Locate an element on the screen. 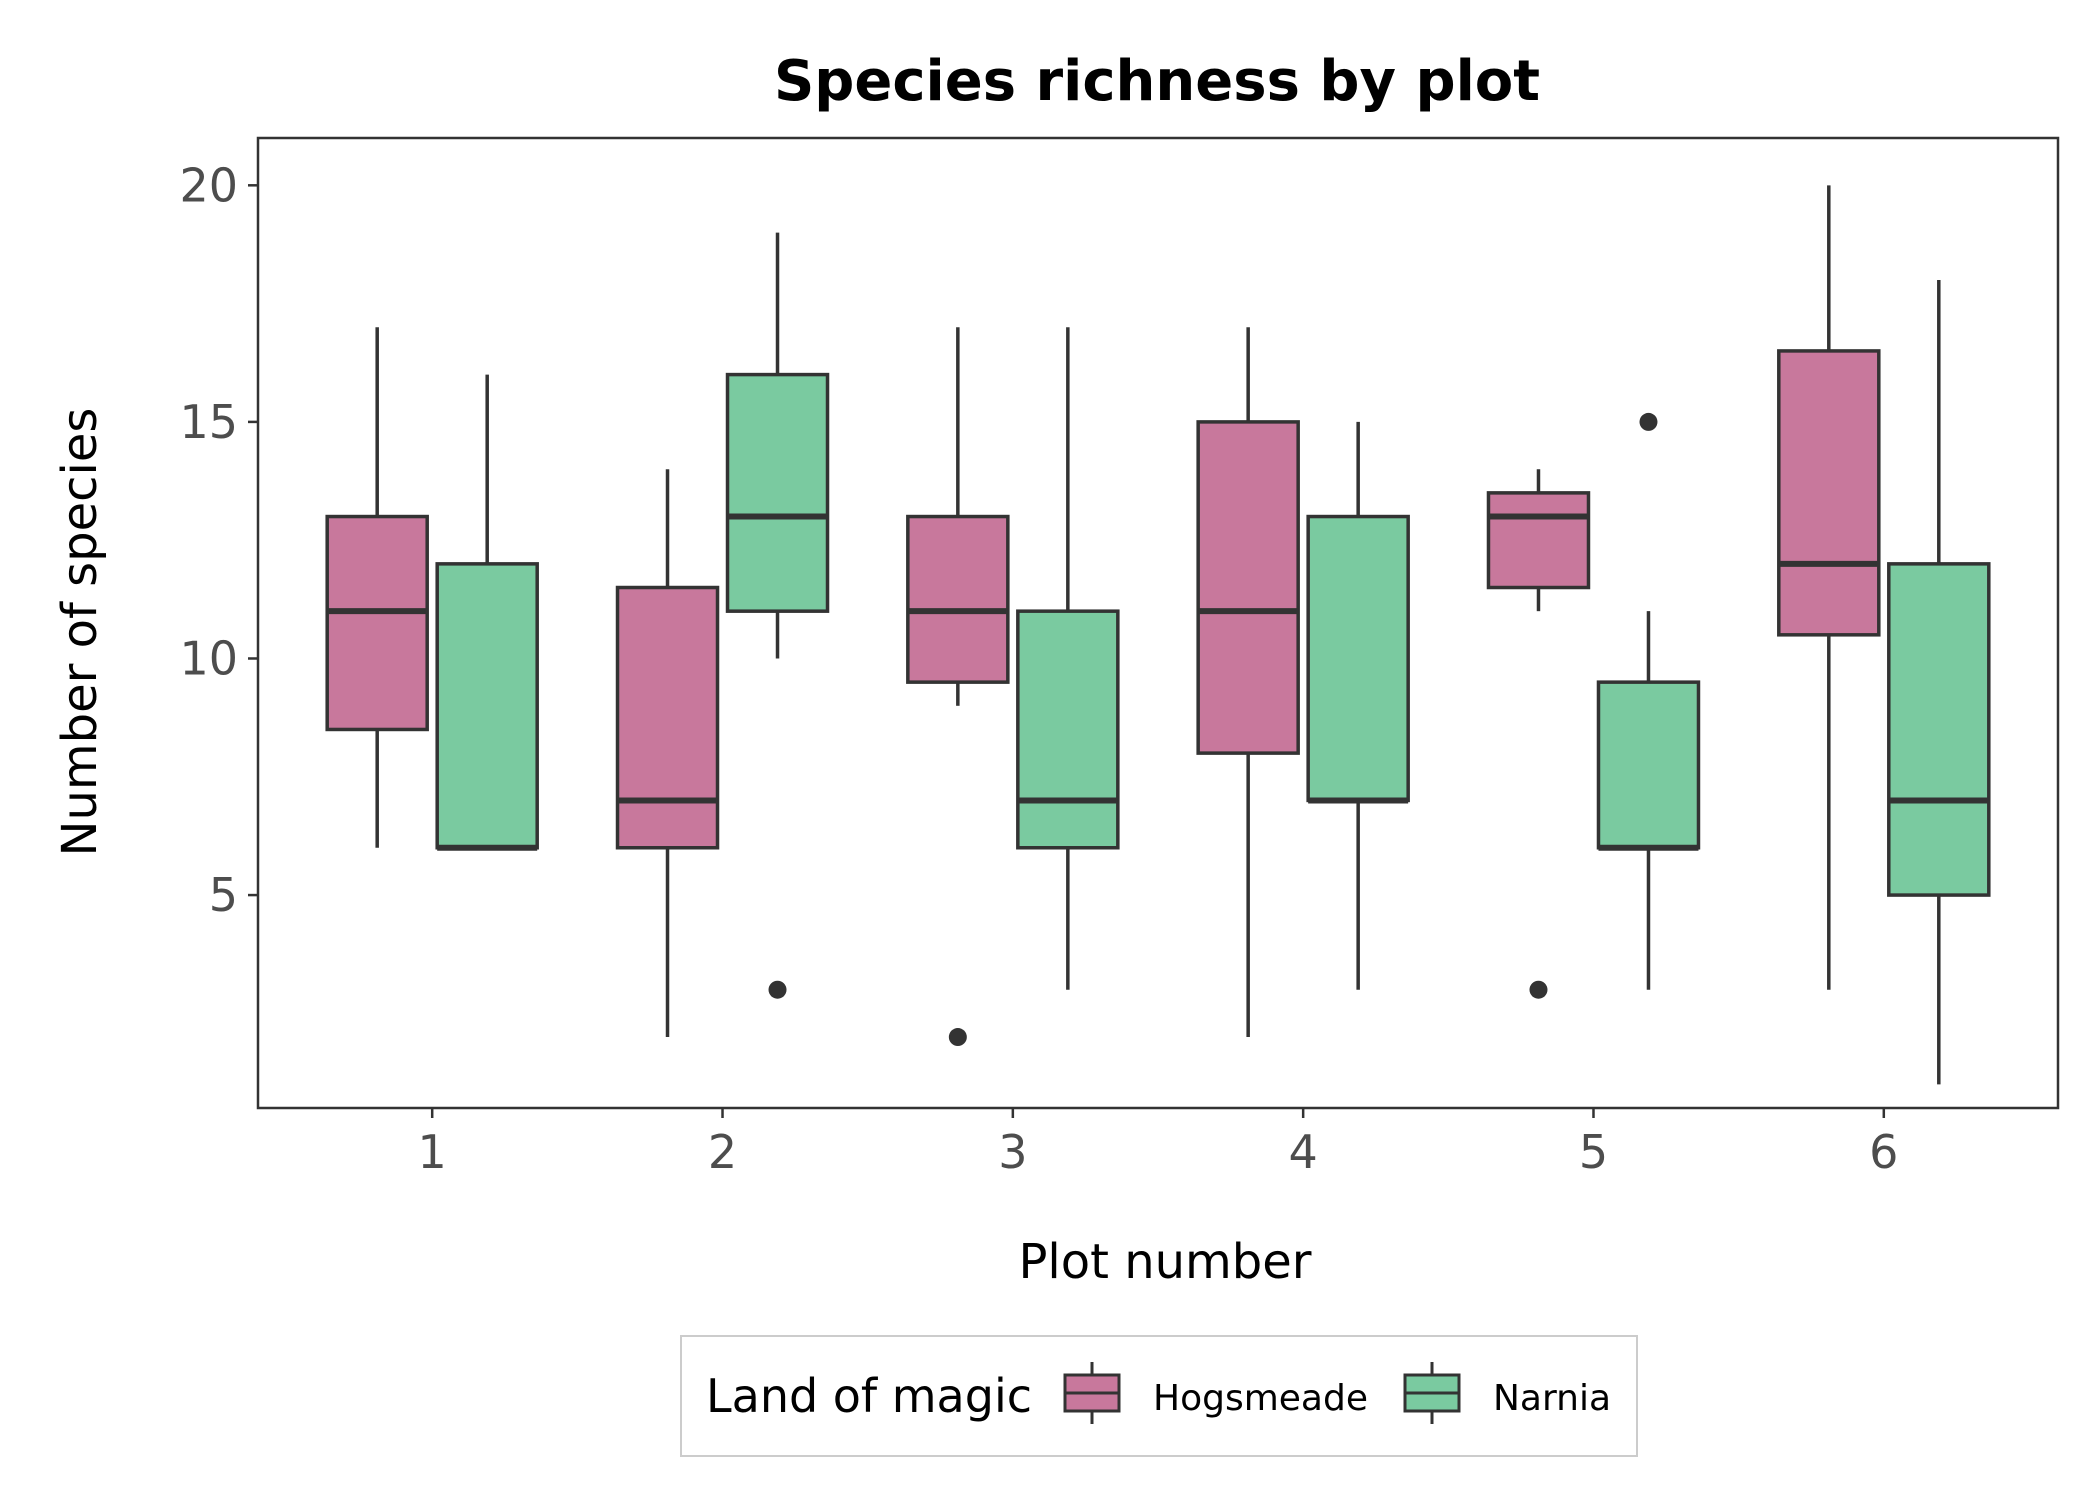 This screenshot has width=2100, height=1500. legend-box is located at coordinates (1159, 1396).